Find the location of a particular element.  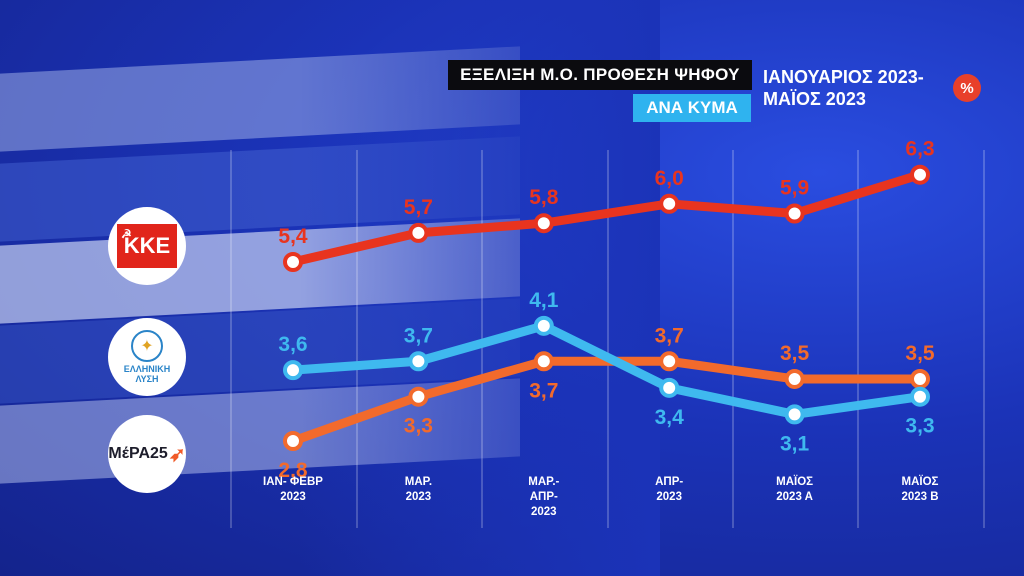

x-axis-label: ΜΑΪΟΣ 2023 Α is located at coordinates (795, 489).